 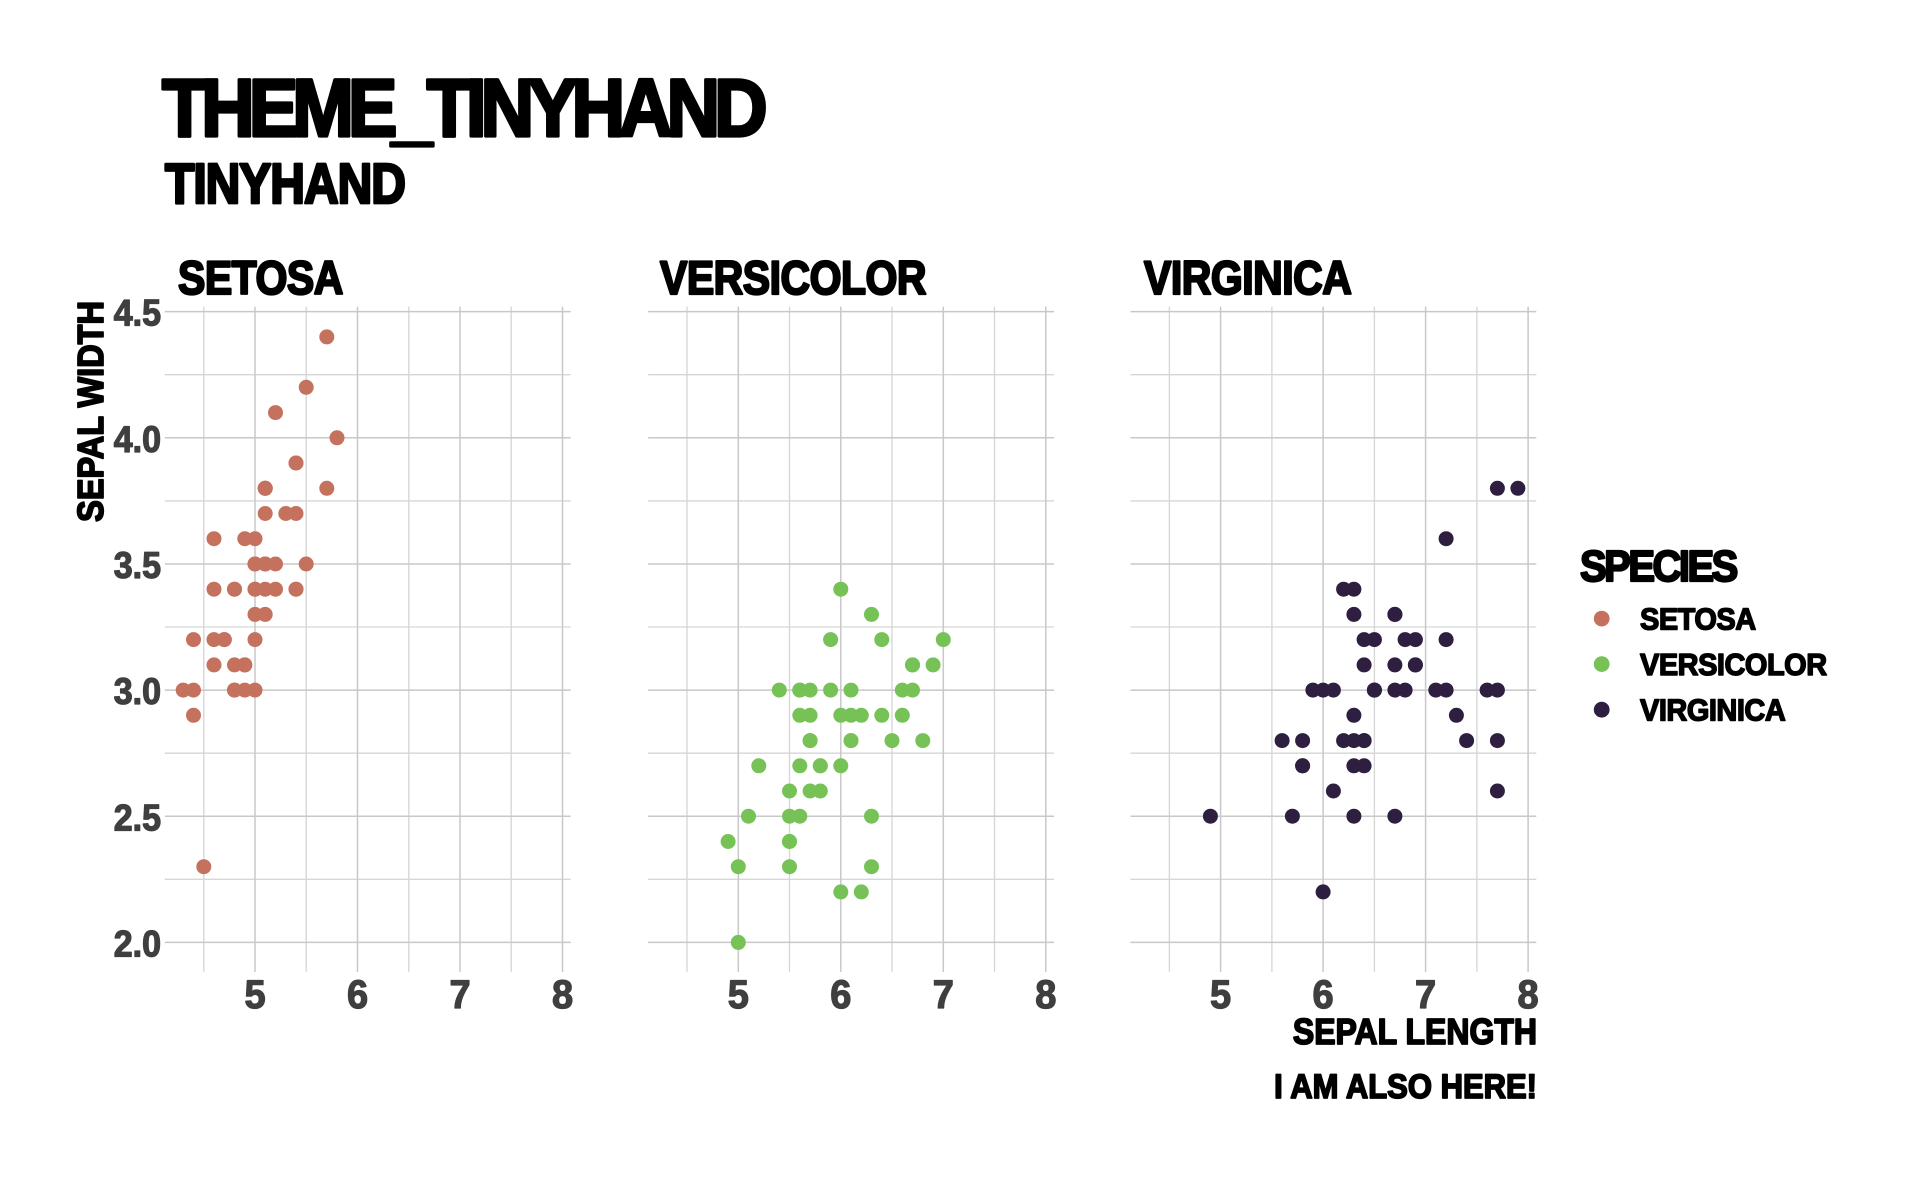 What do you see at coordinates (91, 411) in the screenshot?
I see `svg-text: SEPAL WIDTH` at bounding box center [91, 411].